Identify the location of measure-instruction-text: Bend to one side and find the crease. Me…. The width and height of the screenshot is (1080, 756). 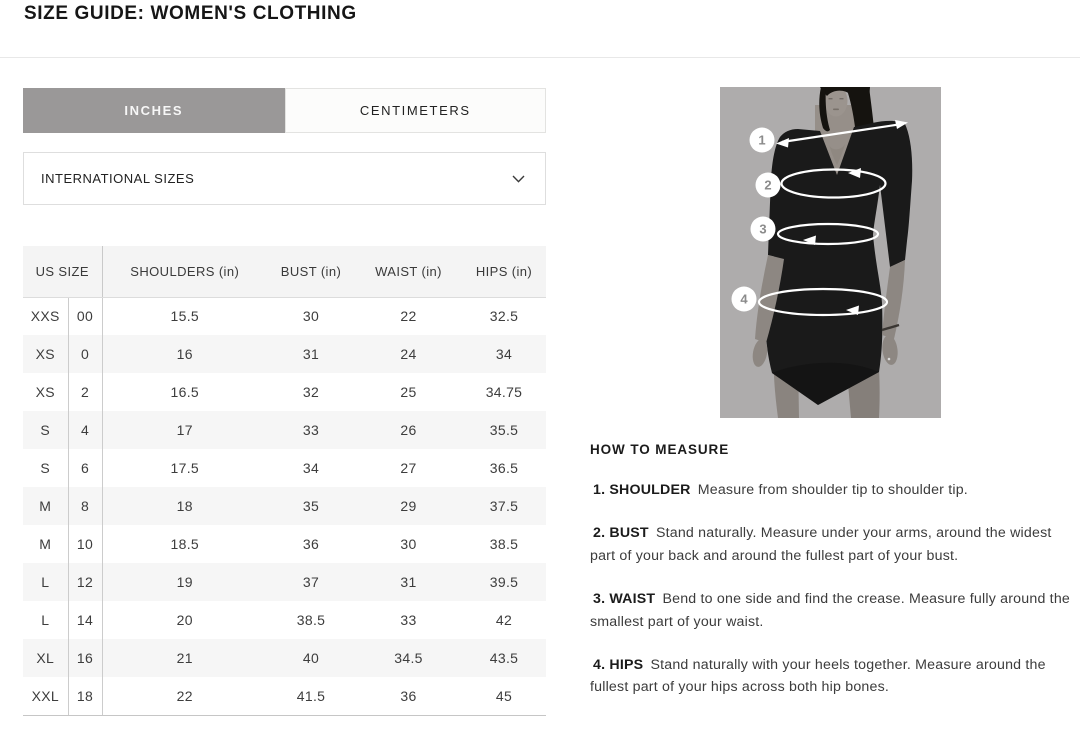
(830, 610).